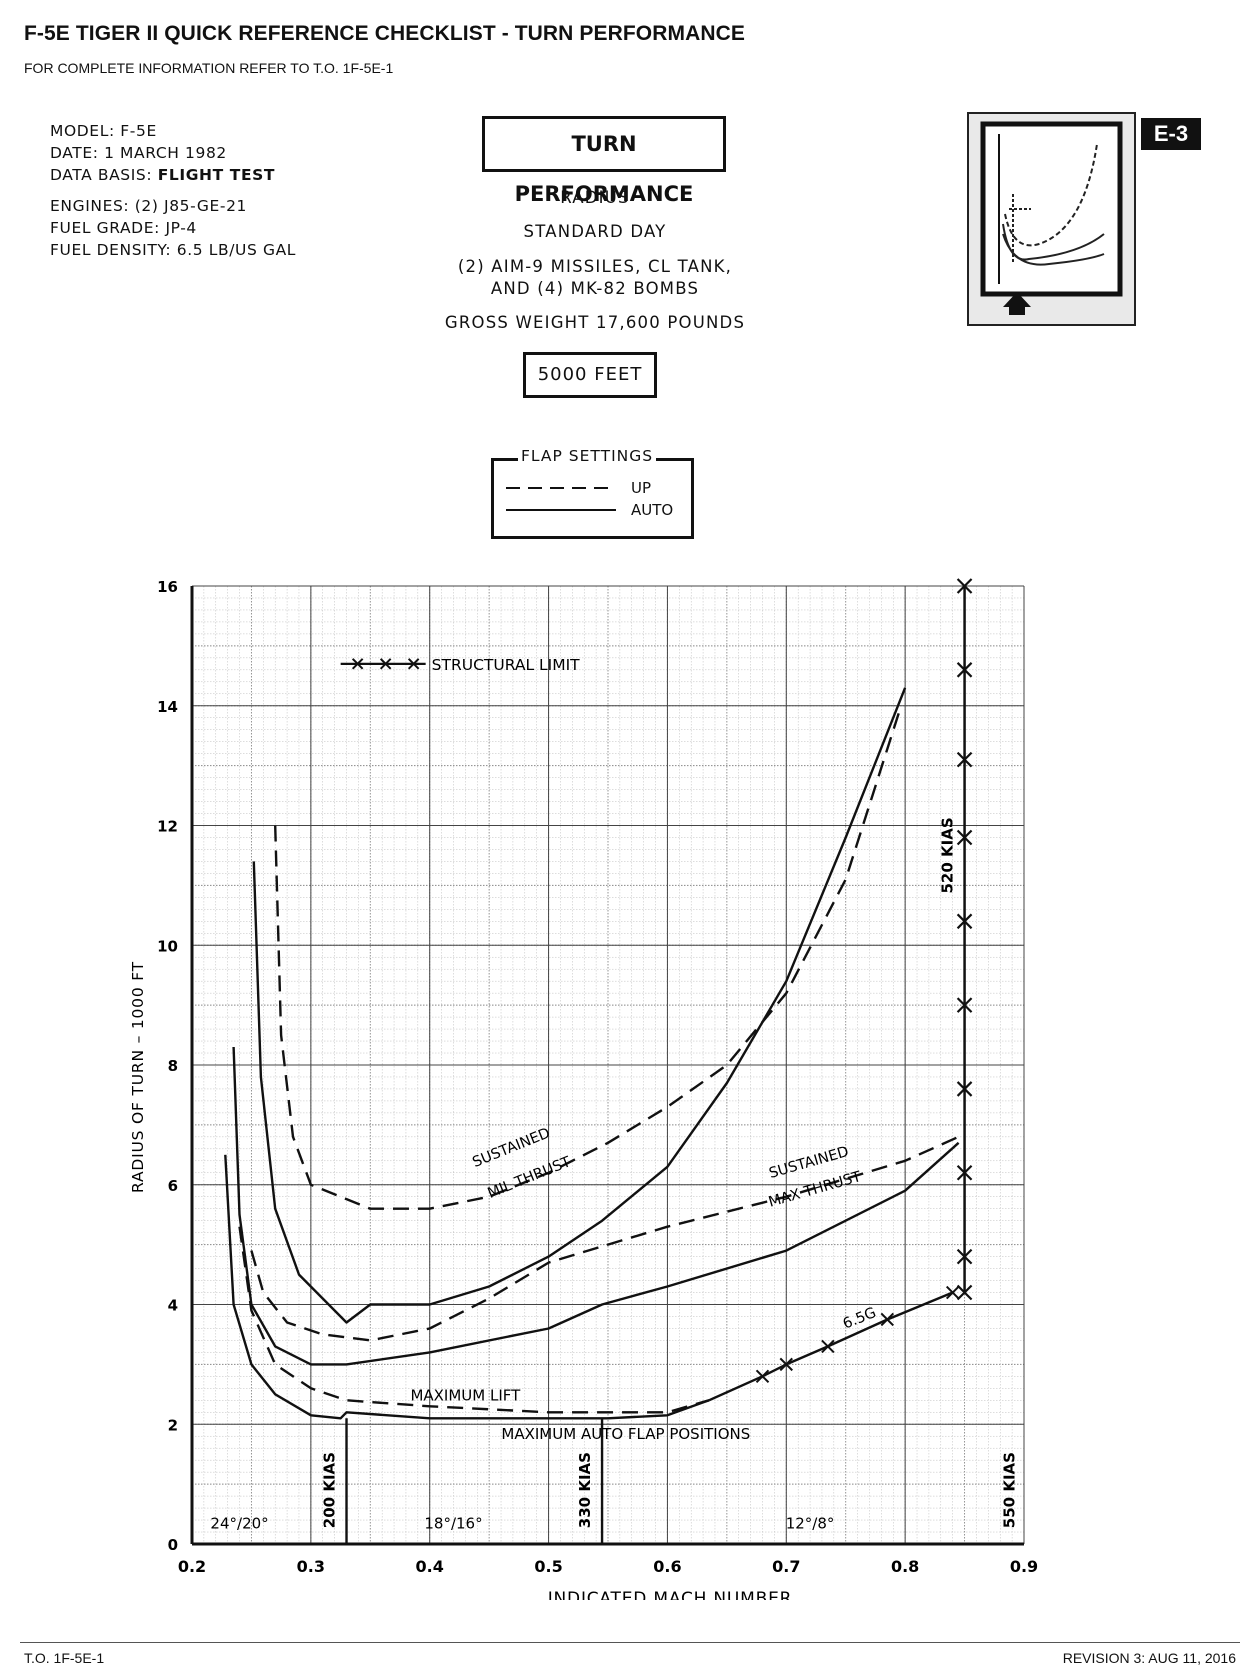 This screenshot has height=1680, width=1260. Describe the element at coordinates (595, 197) in the screenshot. I see `center-radius: RADIUS` at that location.